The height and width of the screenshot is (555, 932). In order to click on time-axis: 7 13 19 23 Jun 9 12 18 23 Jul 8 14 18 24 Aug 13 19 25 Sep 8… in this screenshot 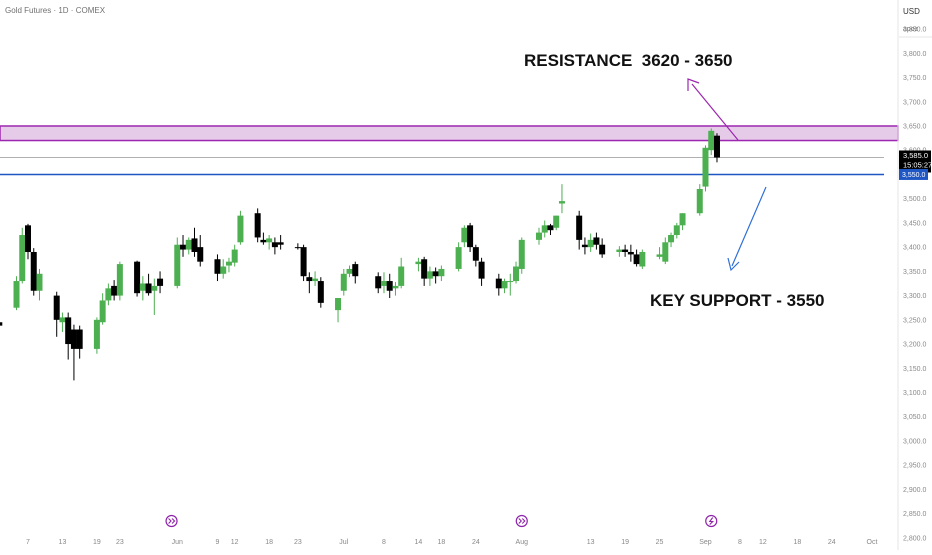, I will do `click(451, 542)`.